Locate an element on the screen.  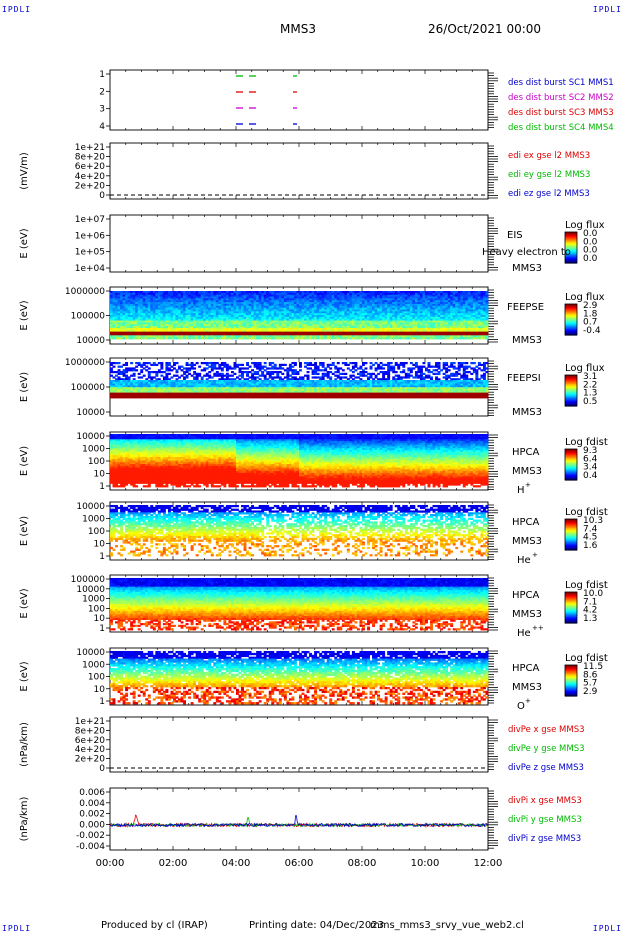
corner-label-br: IPDLI is located at coordinates (607, 928).